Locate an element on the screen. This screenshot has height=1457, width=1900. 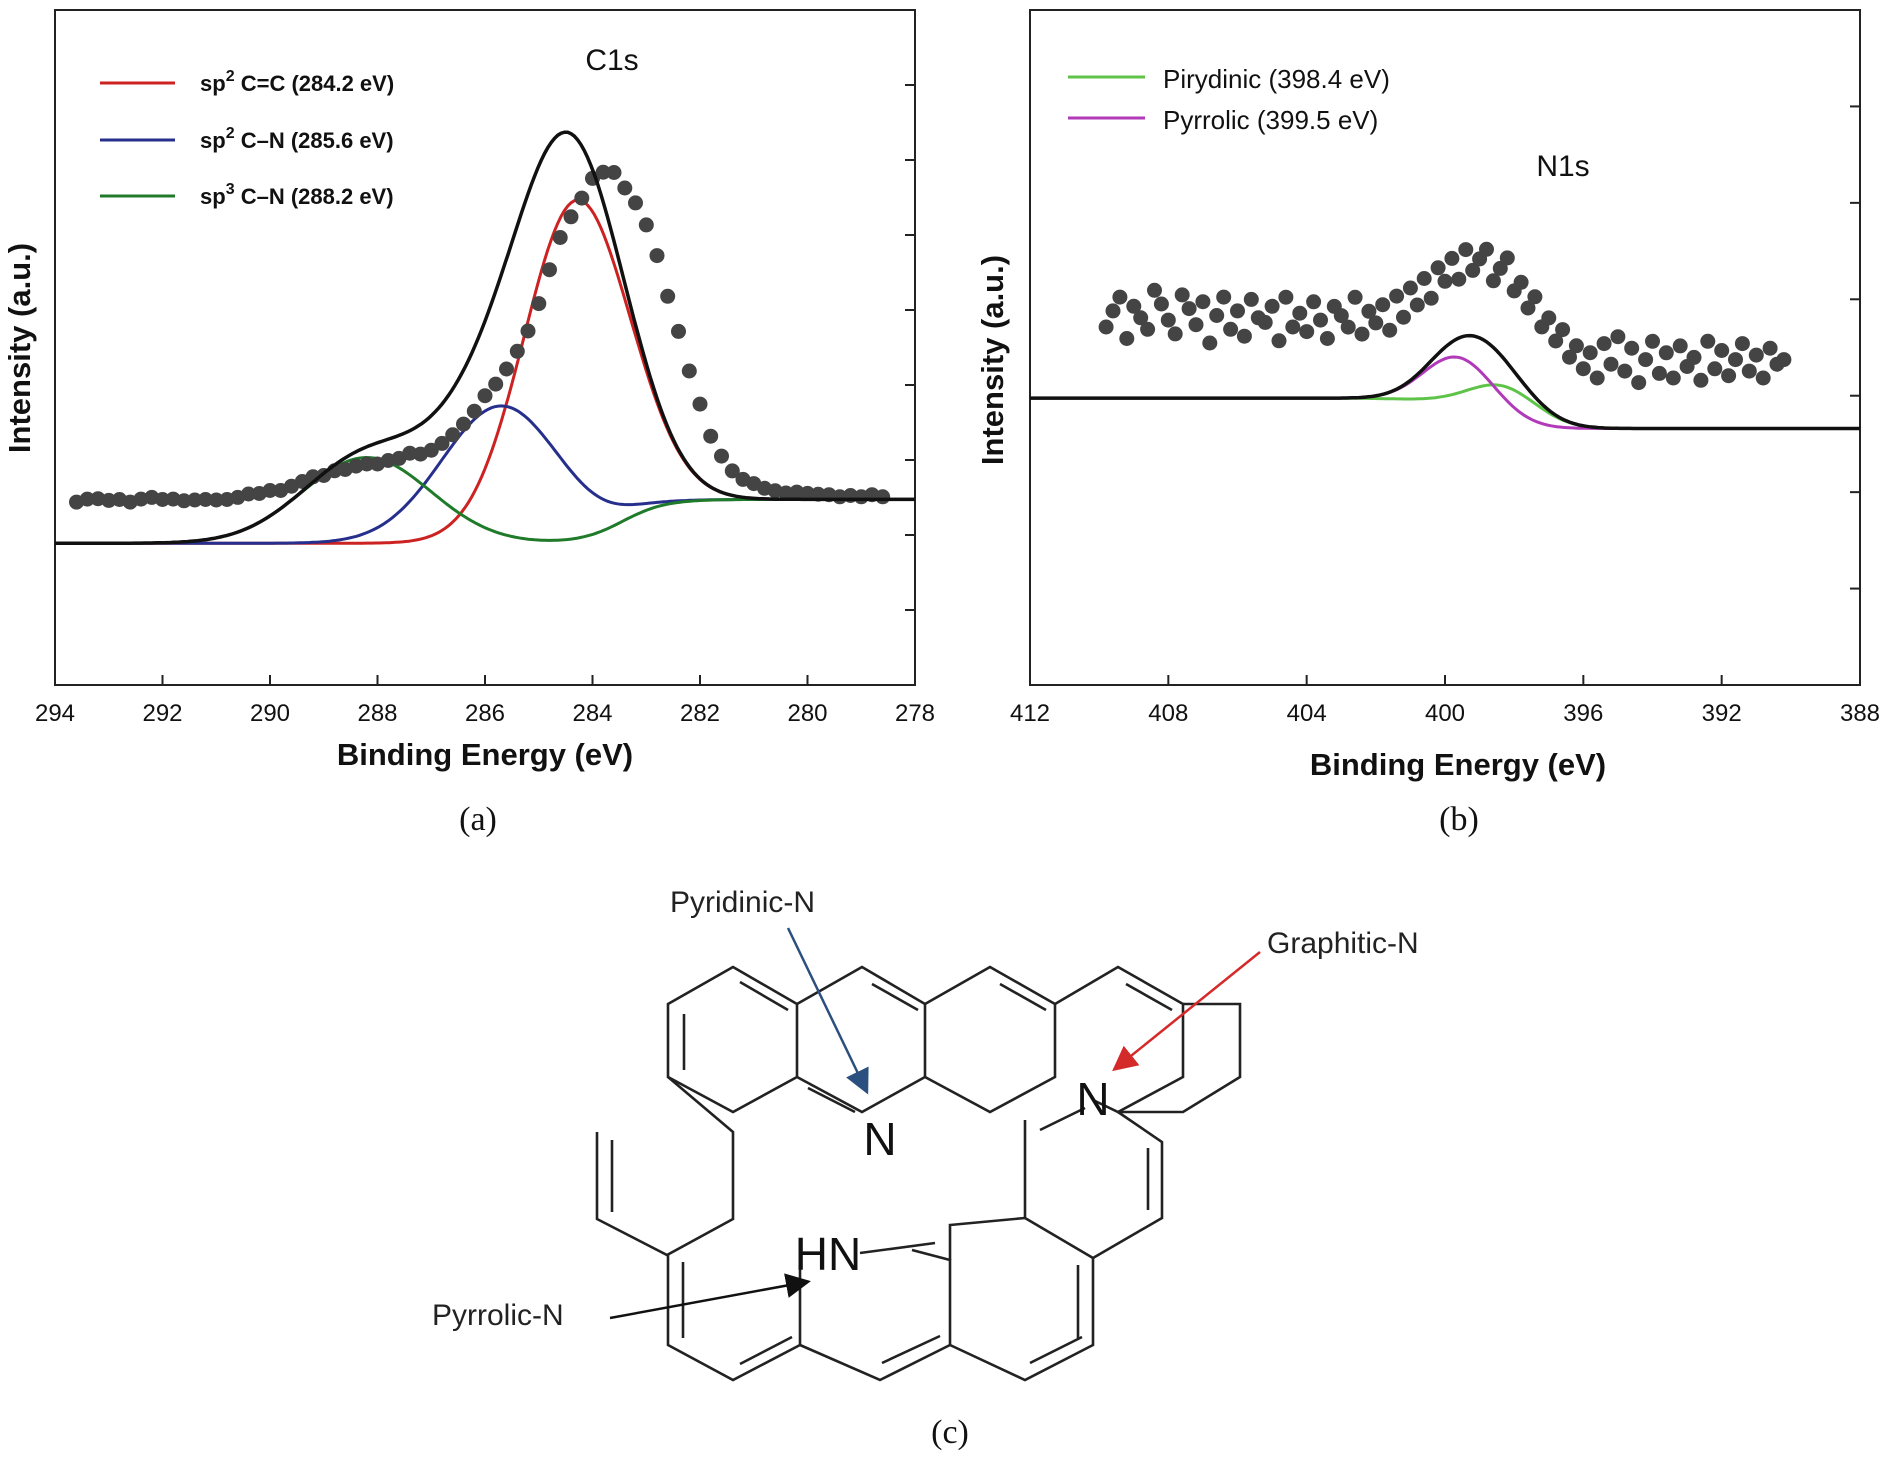
x-tick-label: 278 is located at coordinates (915, 713).